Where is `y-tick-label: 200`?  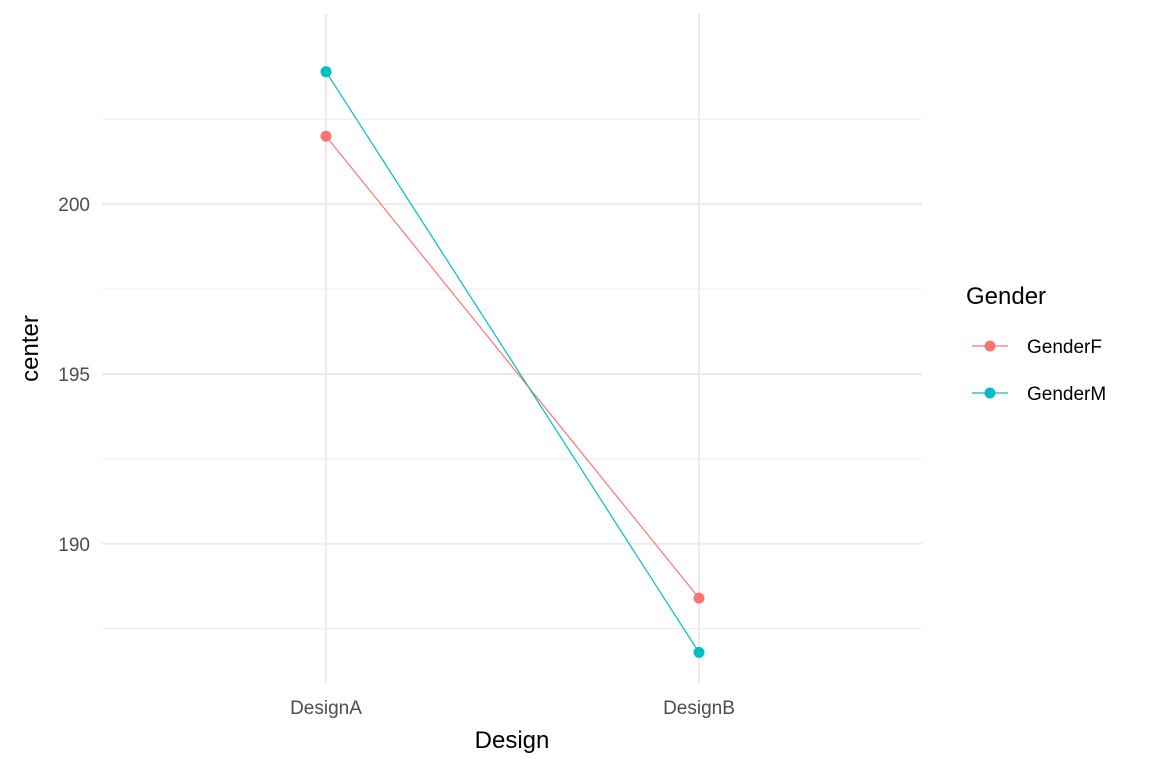 y-tick-label: 200 is located at coordinates (74, 205).